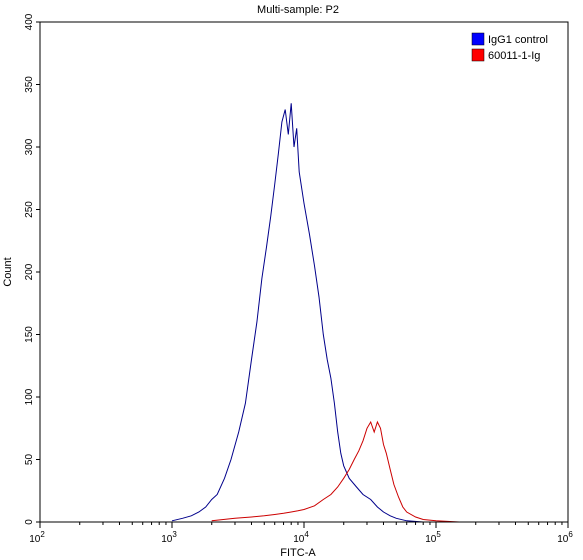 The image size is (583, 560). I want to click on x-axis-label: FITC-A, so click(298, 553).